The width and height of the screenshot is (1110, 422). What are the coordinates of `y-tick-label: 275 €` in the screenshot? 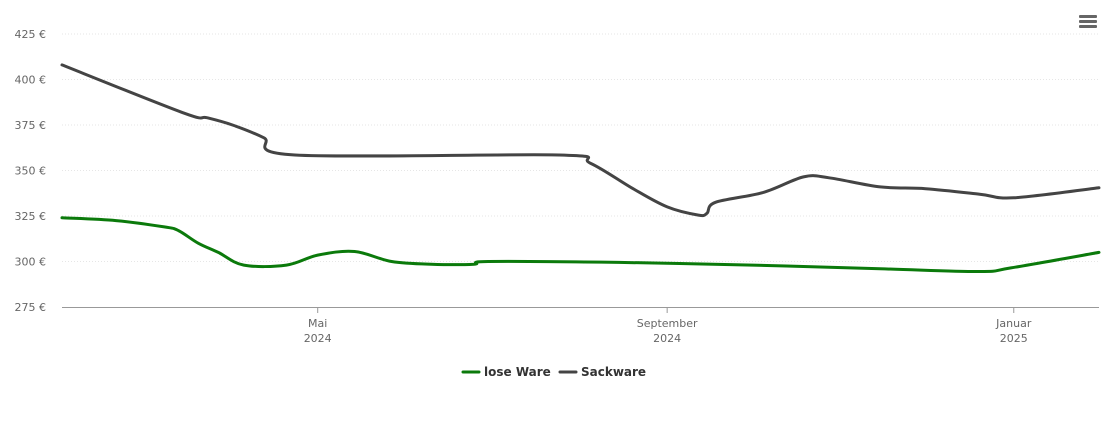 It's located at (31, 307).